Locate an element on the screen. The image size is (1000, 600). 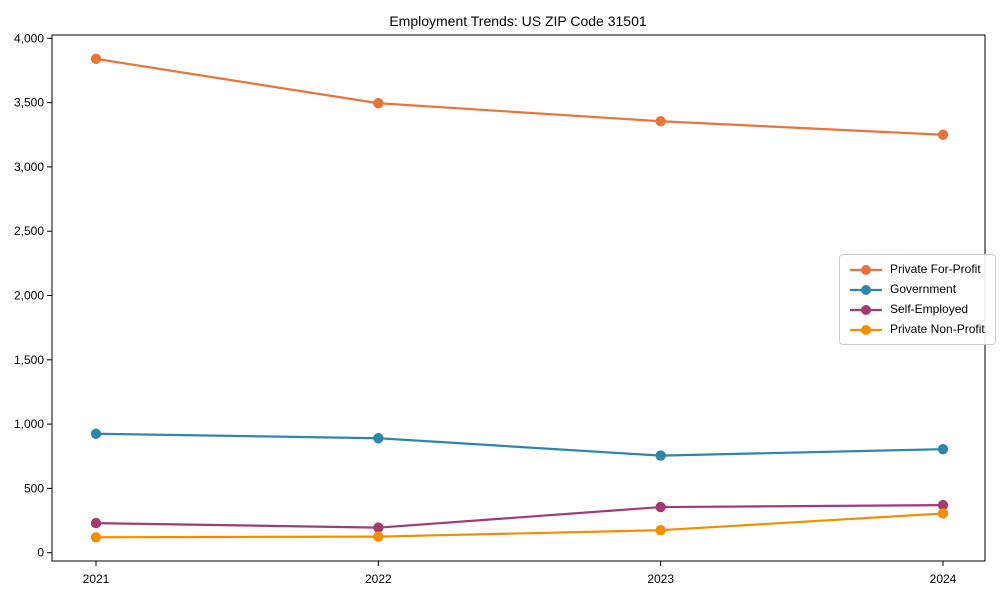
legend-label: Government is located at coordinates (923, 289).